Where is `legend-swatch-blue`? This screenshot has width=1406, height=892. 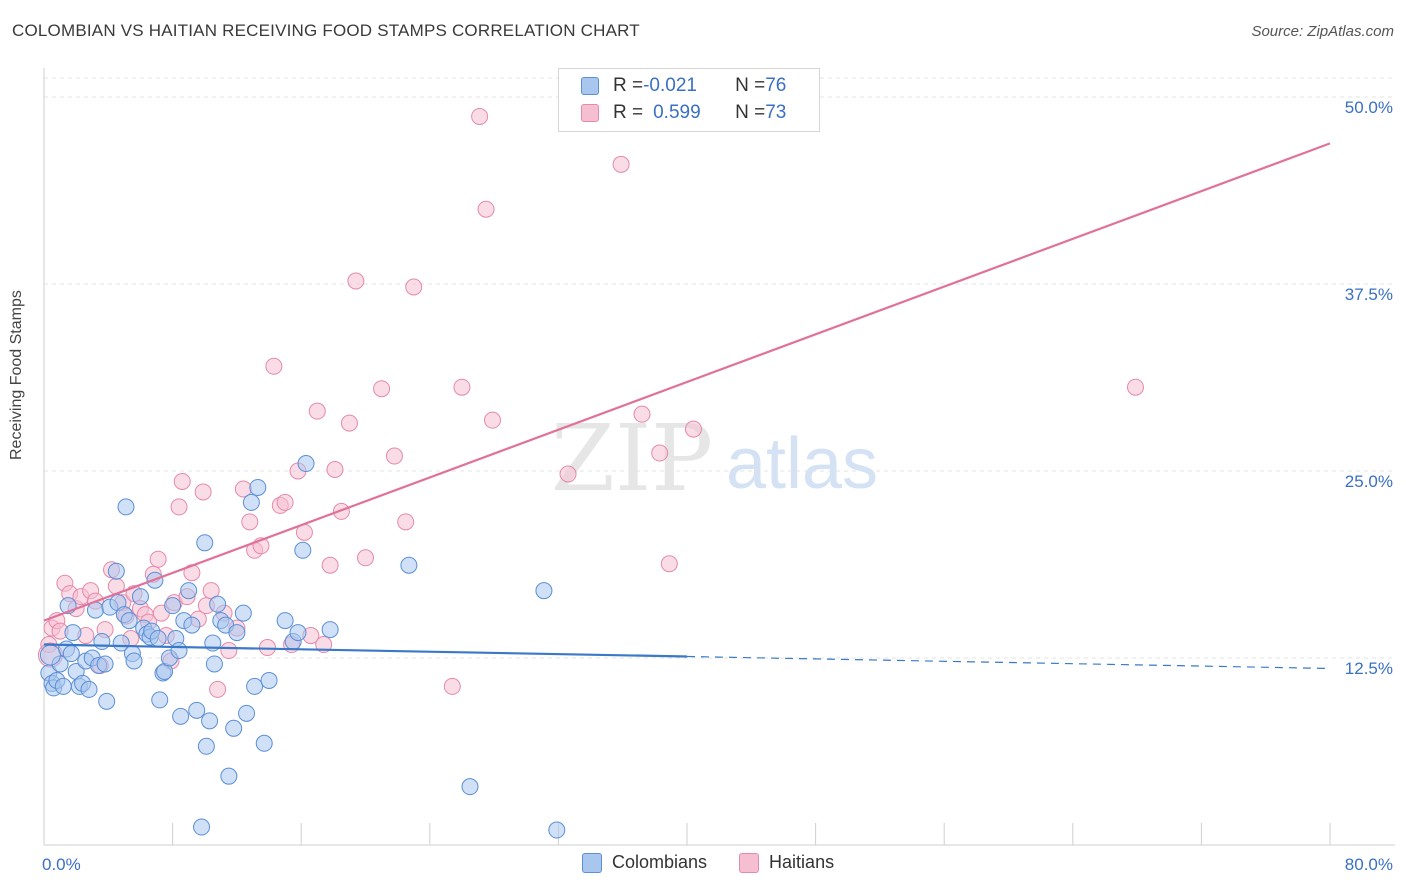
legend-swatch-blue is located at coordinates (590, 86).